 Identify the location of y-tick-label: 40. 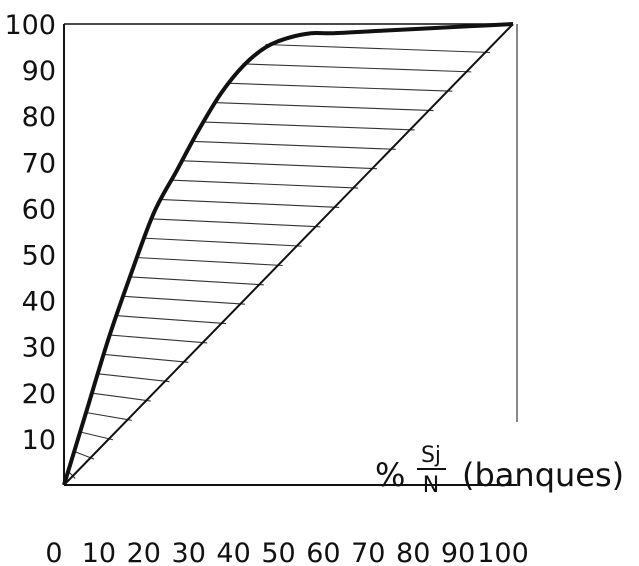
(39, 302).